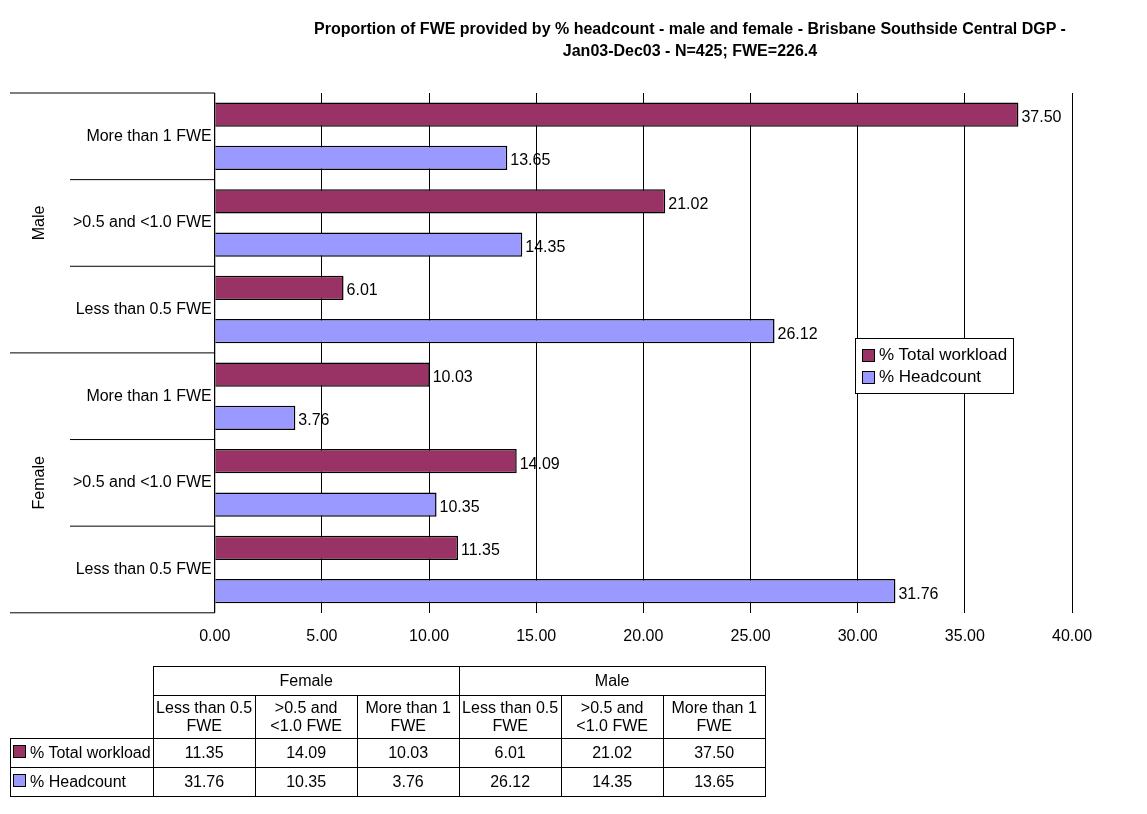 The image size is (1147, 814). Describe the element at coordinates (408, 752) in the screenshot. I see `text: 10.03` at that location.